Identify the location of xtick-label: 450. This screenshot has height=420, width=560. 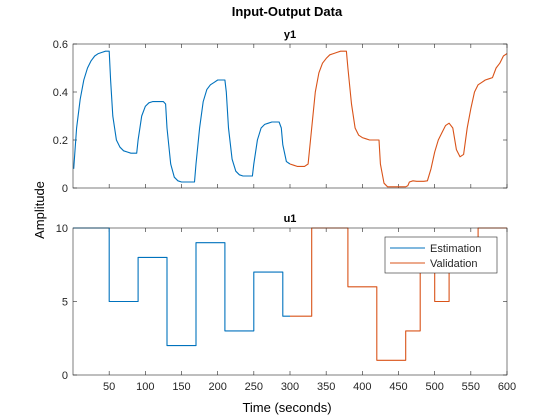
(398, 387).